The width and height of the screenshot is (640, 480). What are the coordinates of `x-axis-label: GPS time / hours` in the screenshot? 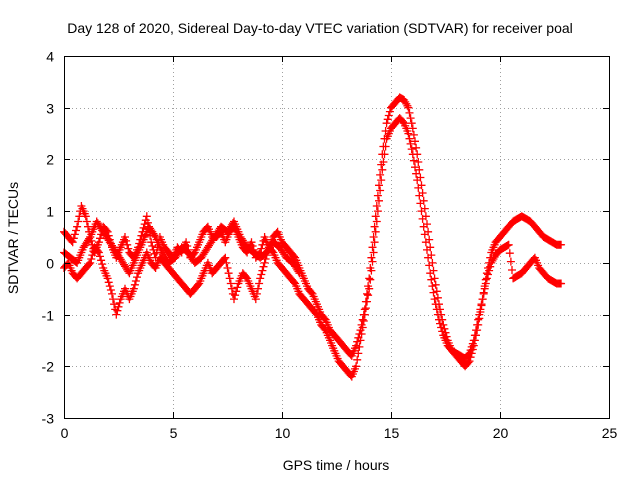 It's located at (336, 465).